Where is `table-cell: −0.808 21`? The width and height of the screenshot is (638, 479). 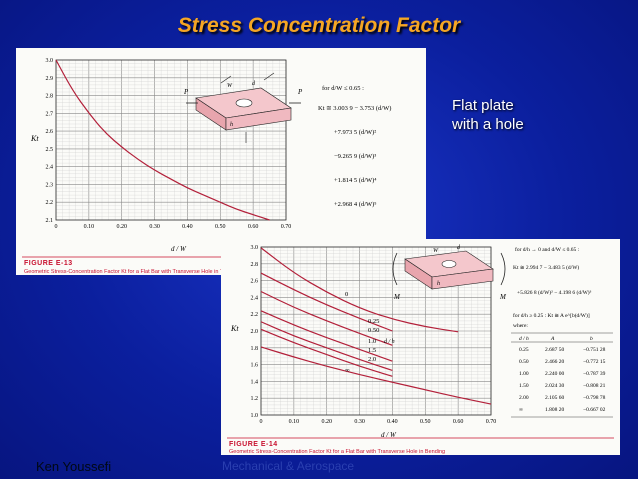 table-cell: −0.808 21 is located at coordinates (594, 386).